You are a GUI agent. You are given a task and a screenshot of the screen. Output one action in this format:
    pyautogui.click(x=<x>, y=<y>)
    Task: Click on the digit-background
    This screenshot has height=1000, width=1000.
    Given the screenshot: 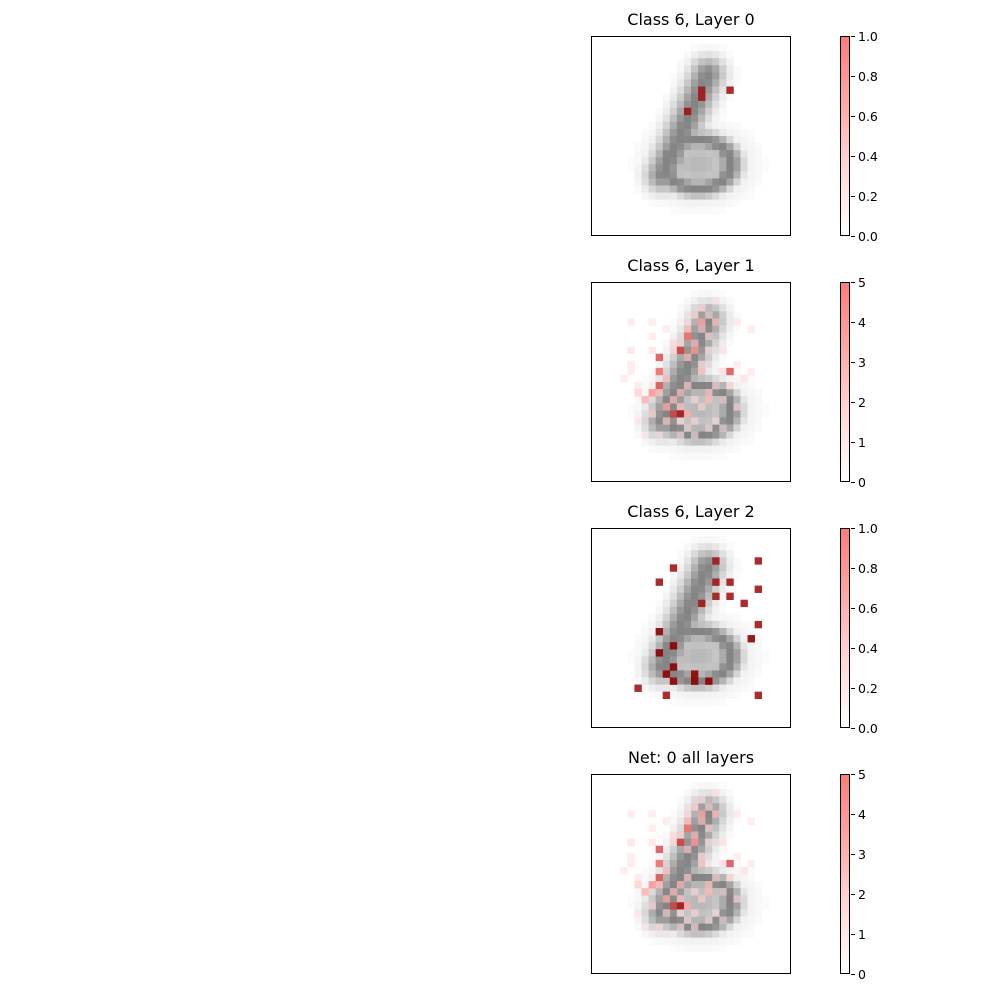 What is the action you would take?
    pyautogui.click(x=698, y=621)
    